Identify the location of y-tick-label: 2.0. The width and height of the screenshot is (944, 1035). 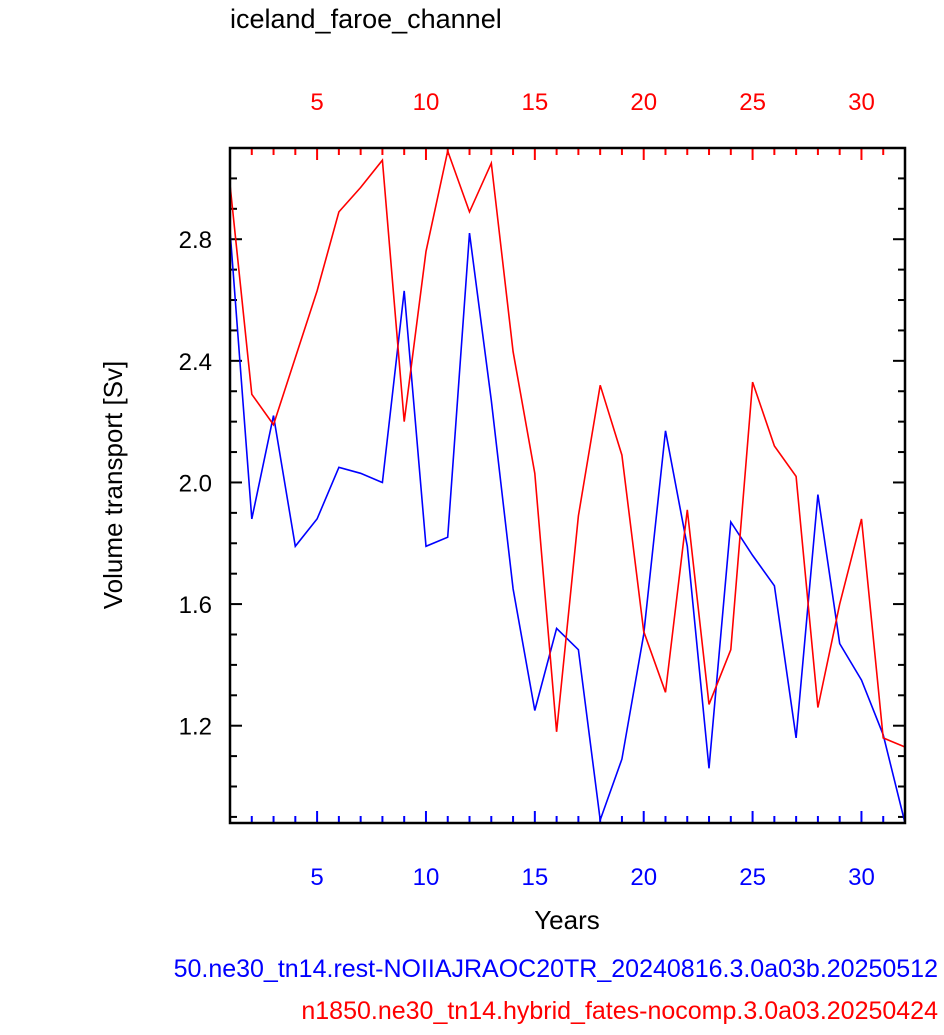
(195, 483).